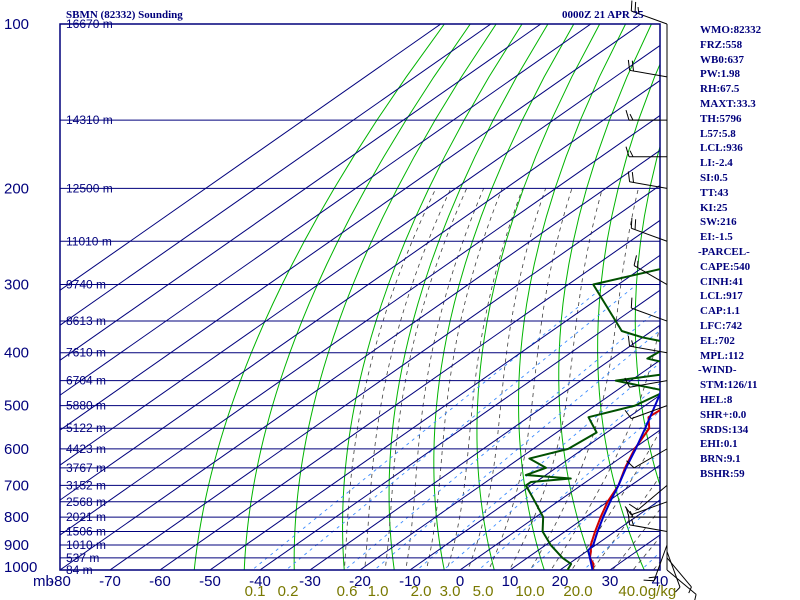  Describe the element at coordinates (724, 429) in the screenshot. I see `index-27: SRDS:134` at that location.